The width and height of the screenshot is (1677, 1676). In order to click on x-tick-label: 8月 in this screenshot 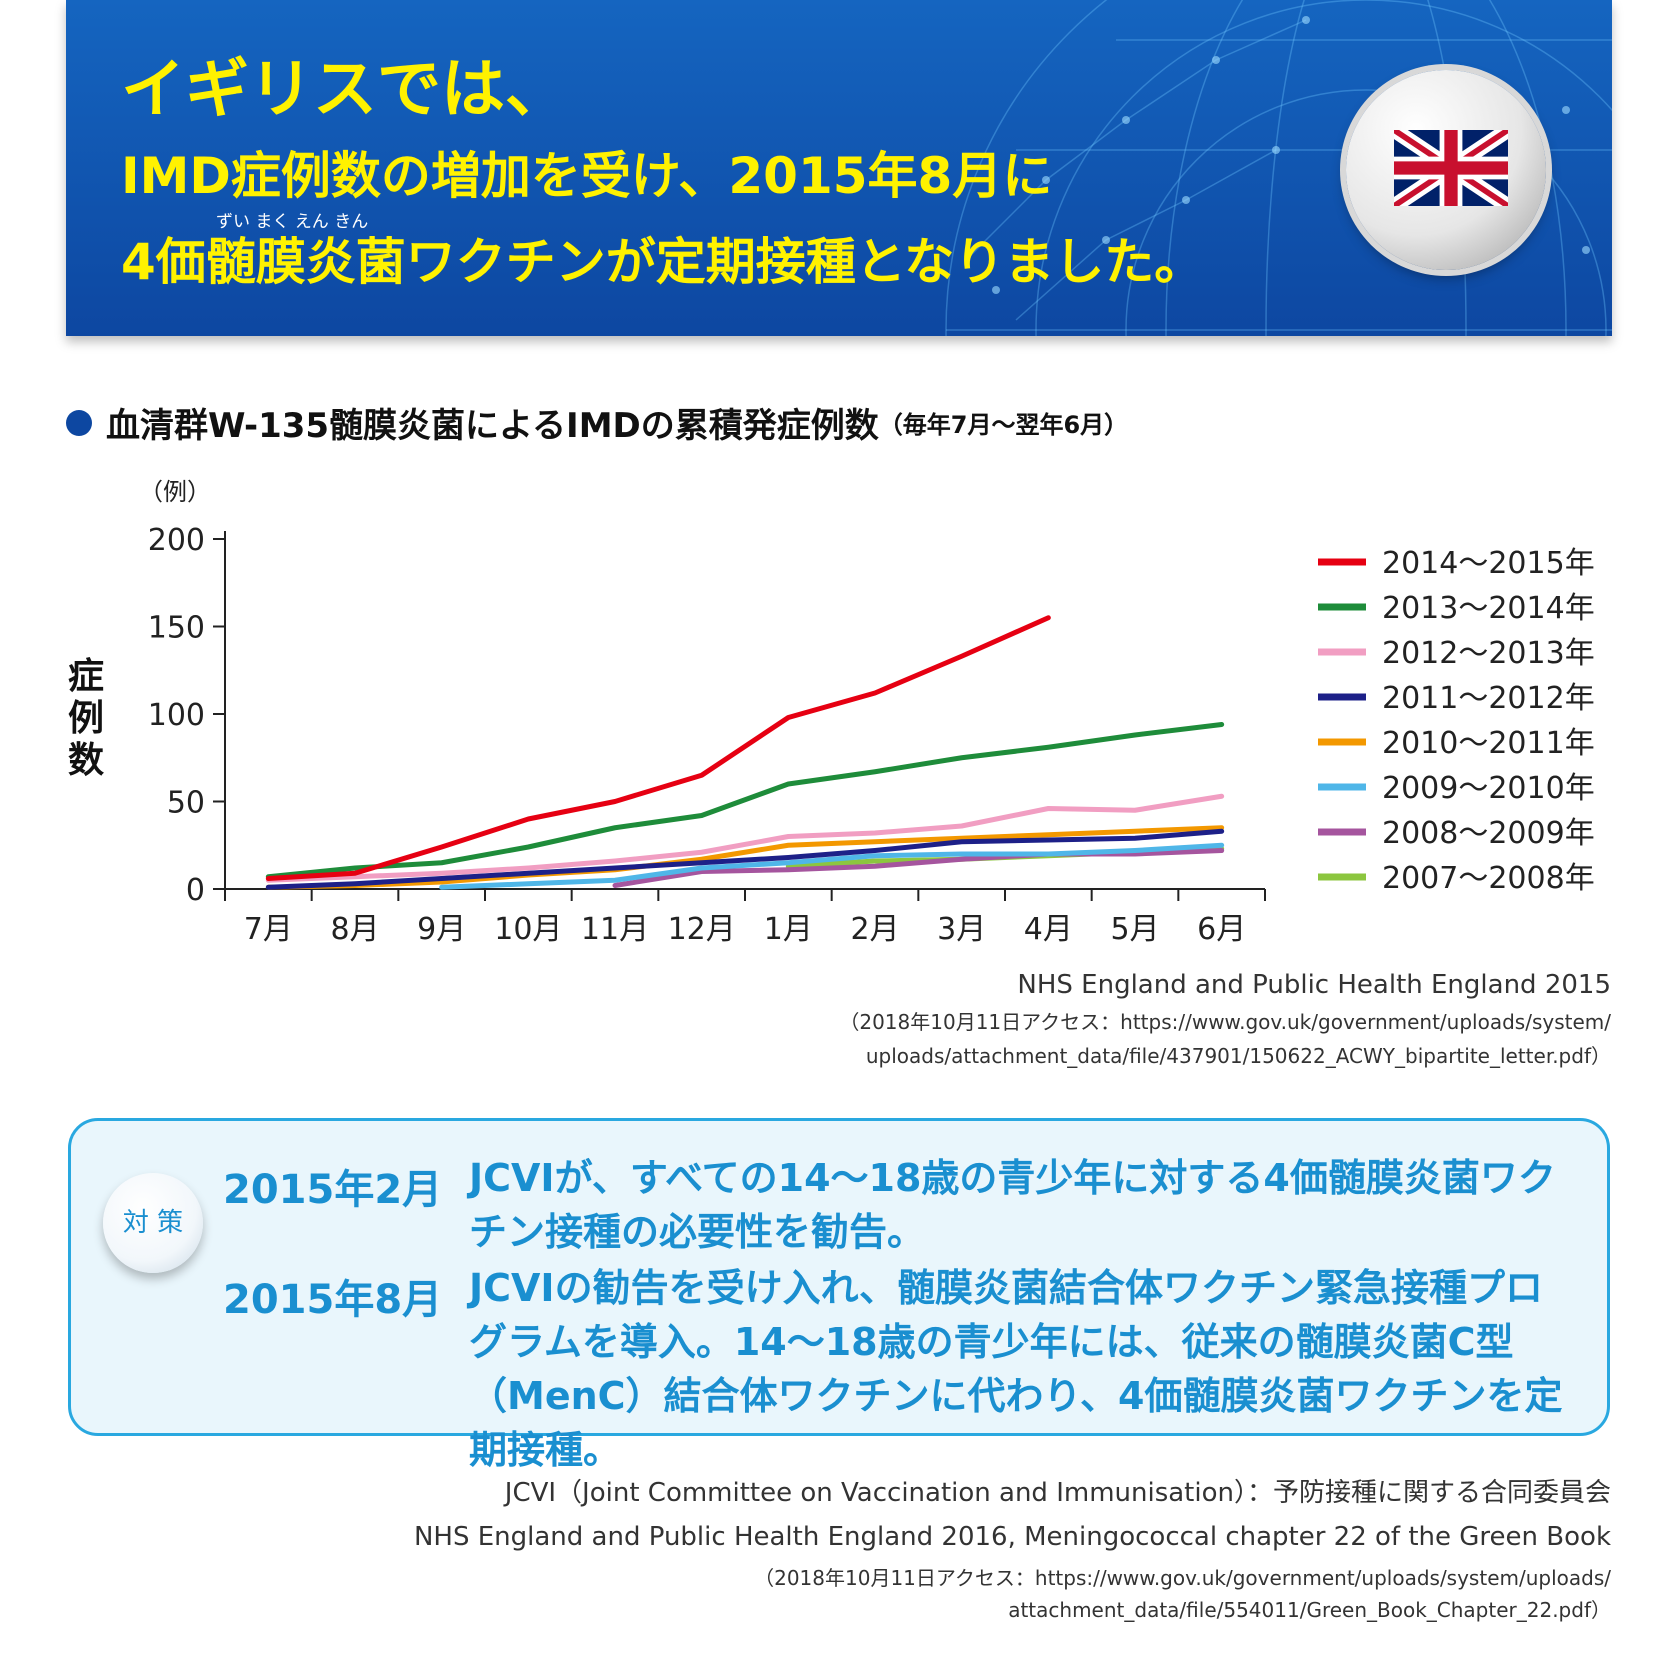, I will do `click(354, 929)`.